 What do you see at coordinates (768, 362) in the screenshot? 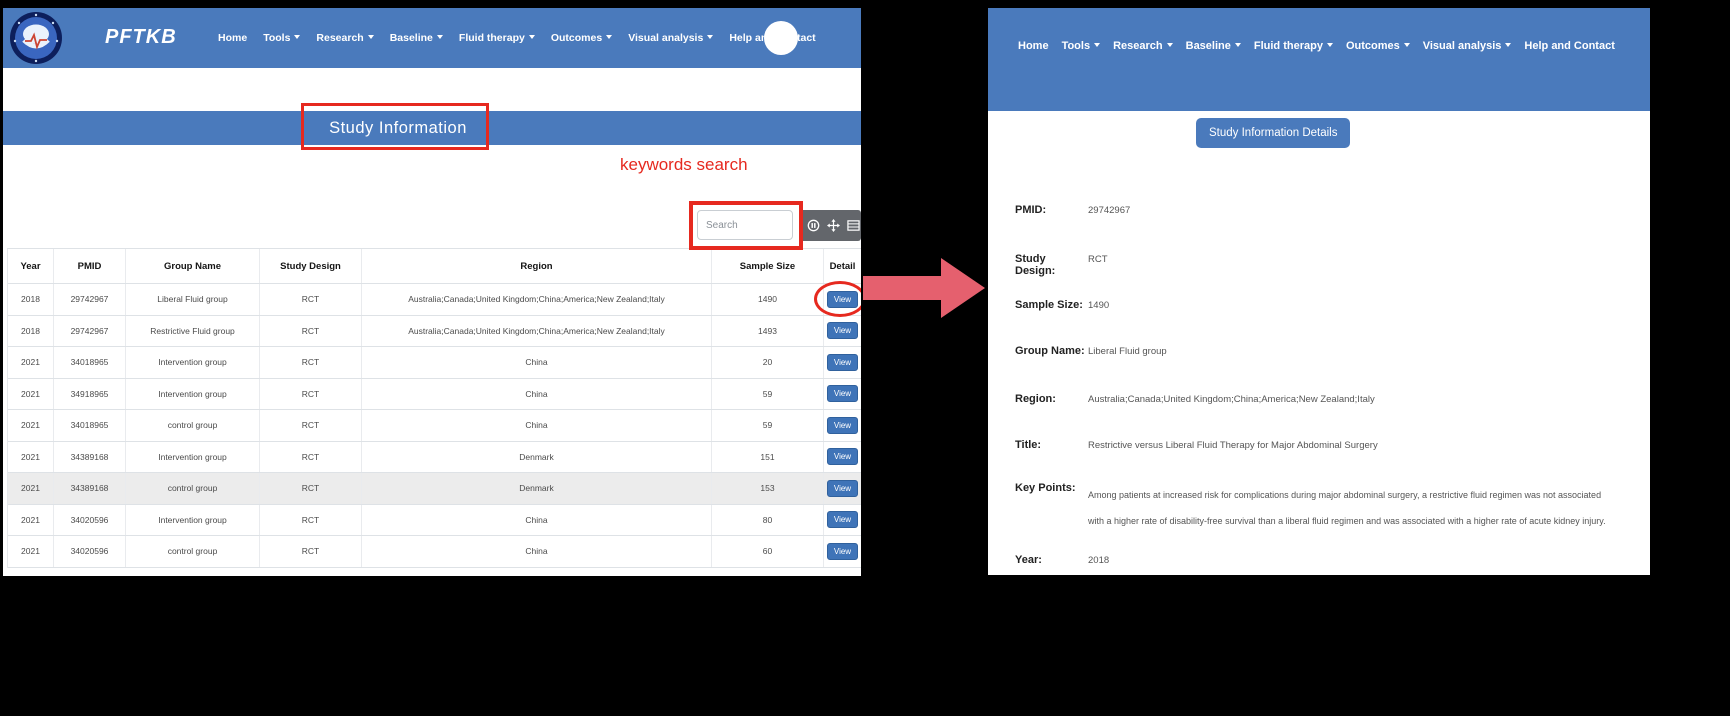
I see `cell-sample-size: 20` at bounding box center [768, 362].